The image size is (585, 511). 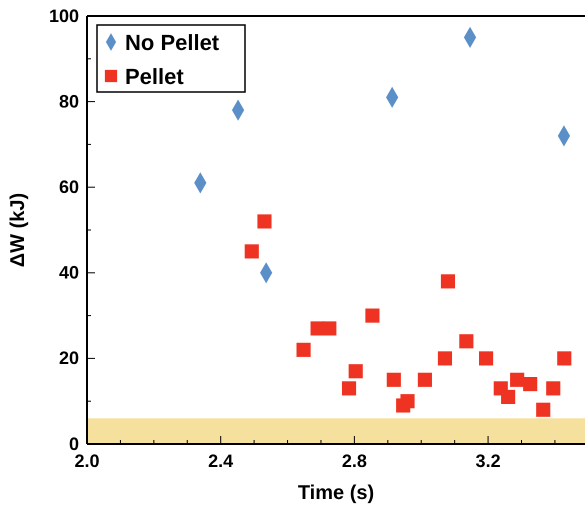 What do you see at coordinates (68, 272) in the screenshot?
I see `y-tick-label: 40` at bounding box center [68, 272].